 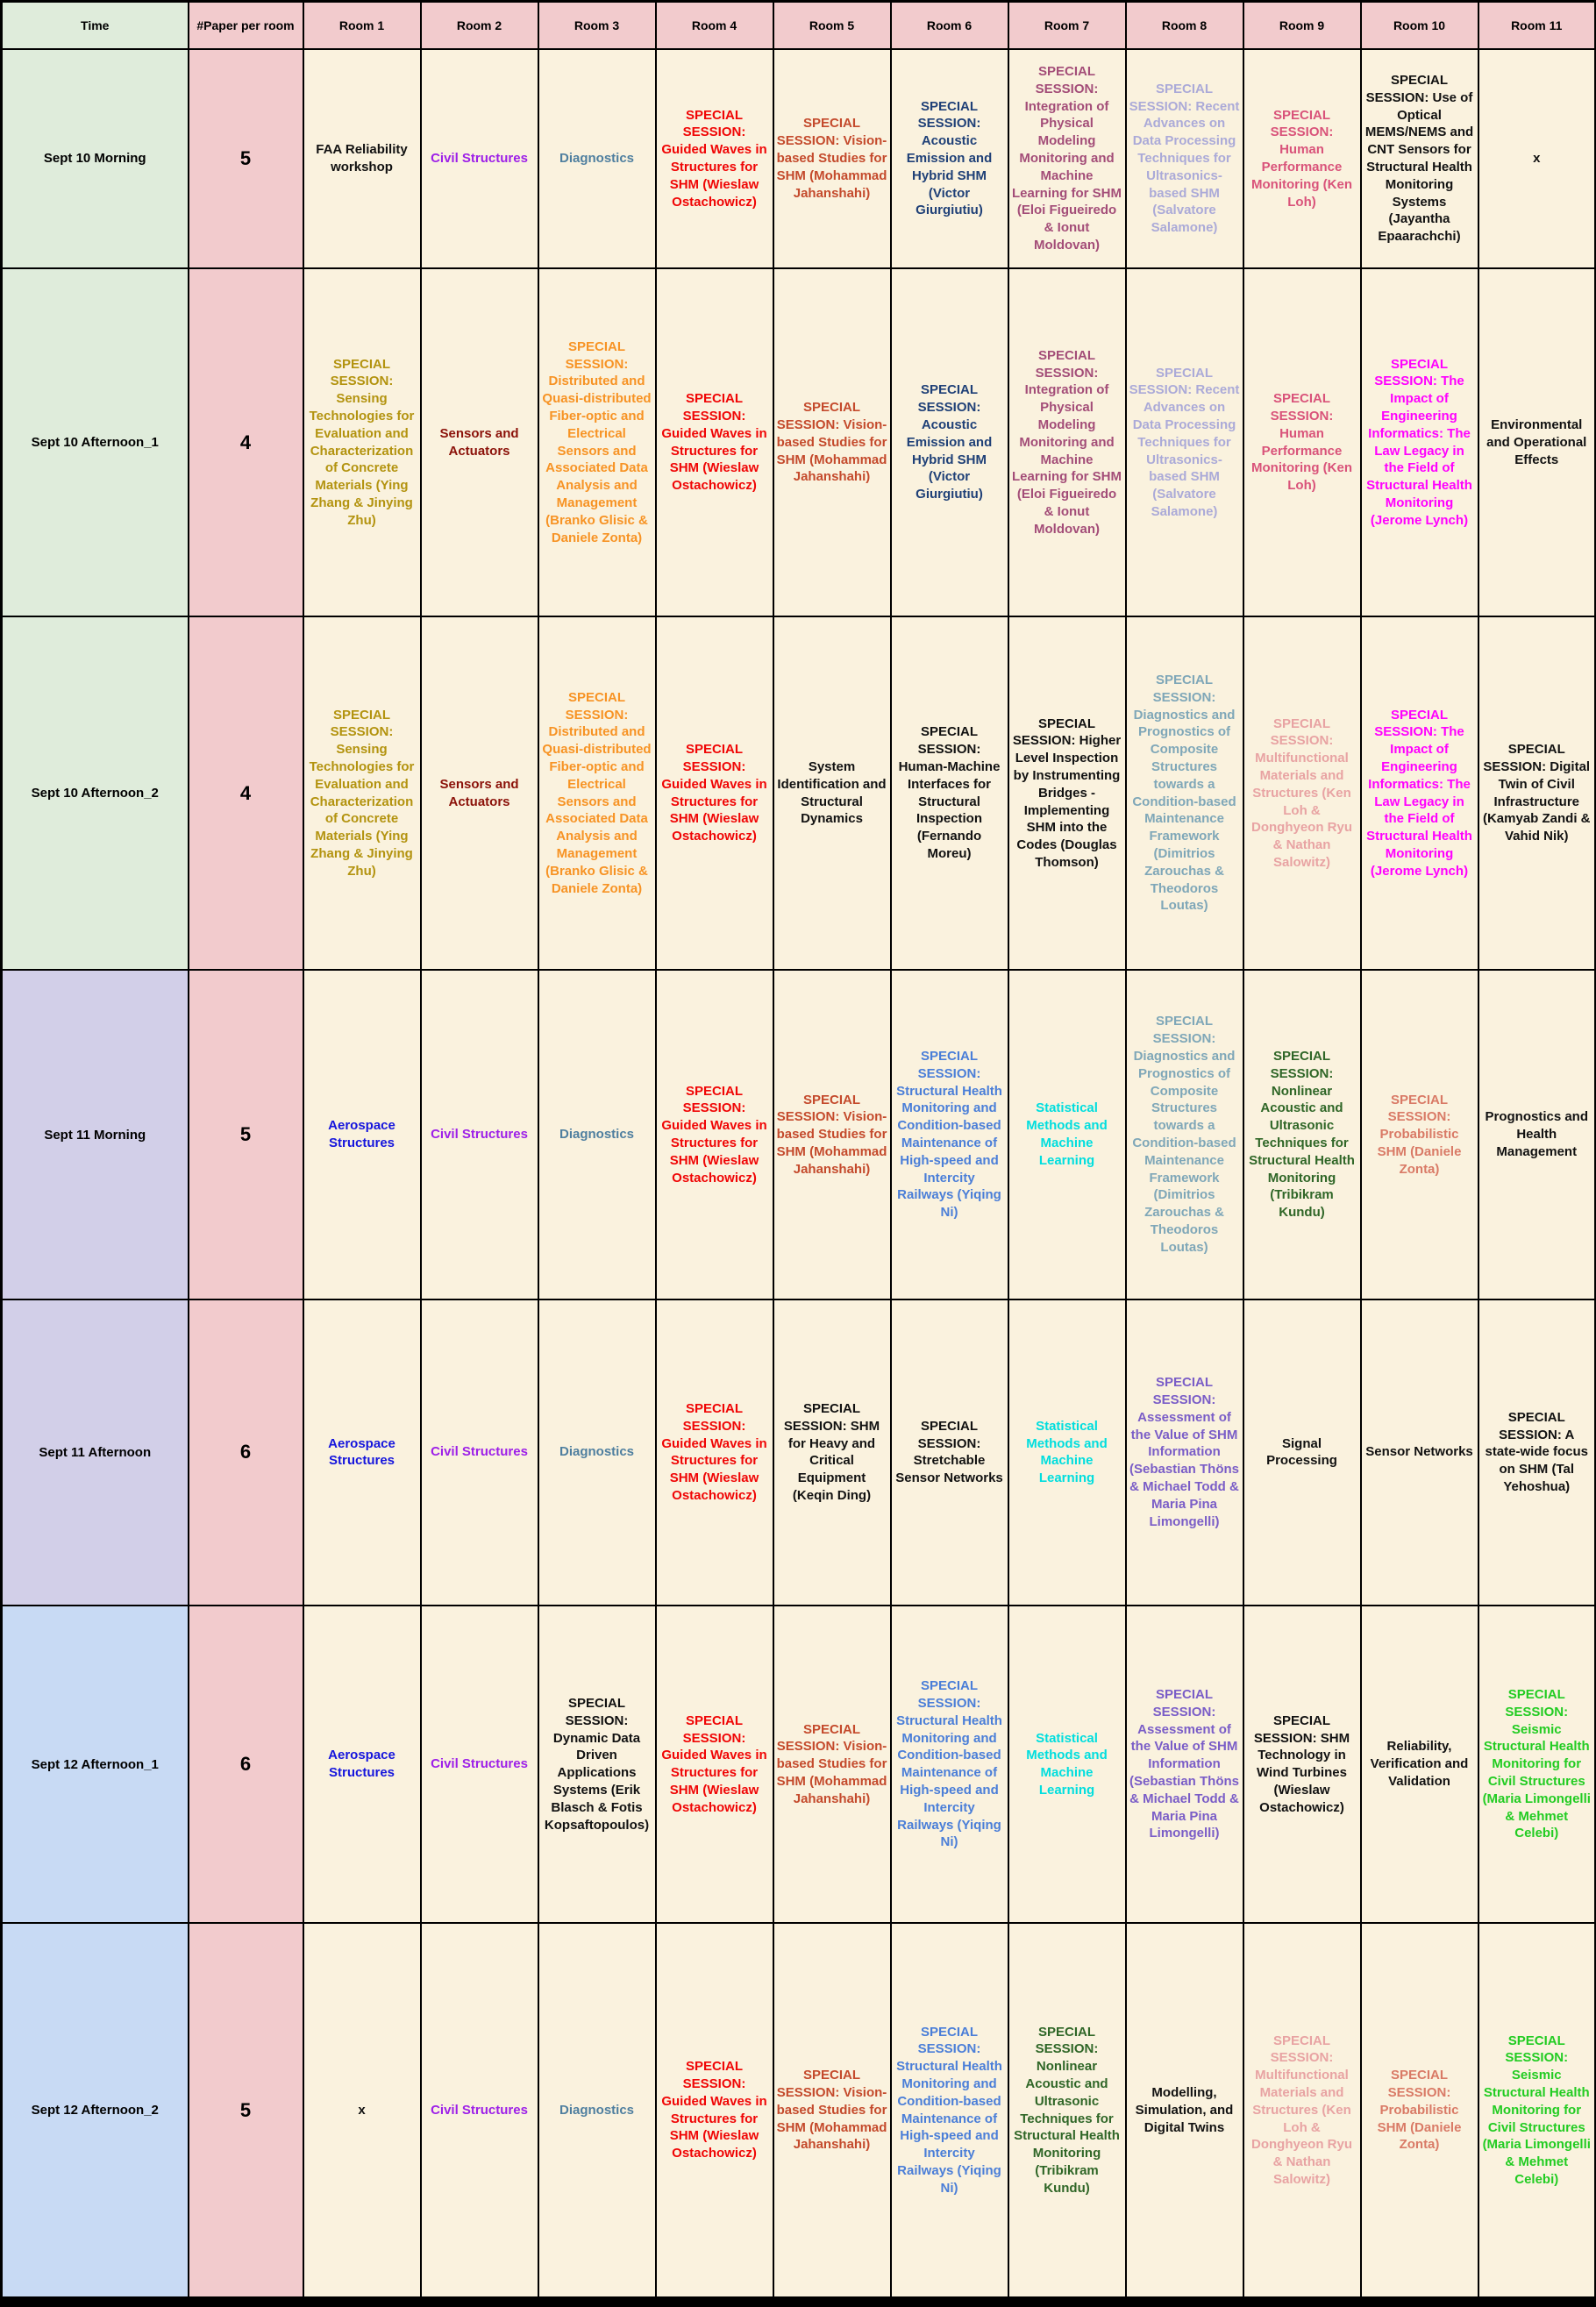 What do you see at coordinates (94, 25) in the screenshot?
I see `time-header-cell: Time` at bounding box center [94, 25].